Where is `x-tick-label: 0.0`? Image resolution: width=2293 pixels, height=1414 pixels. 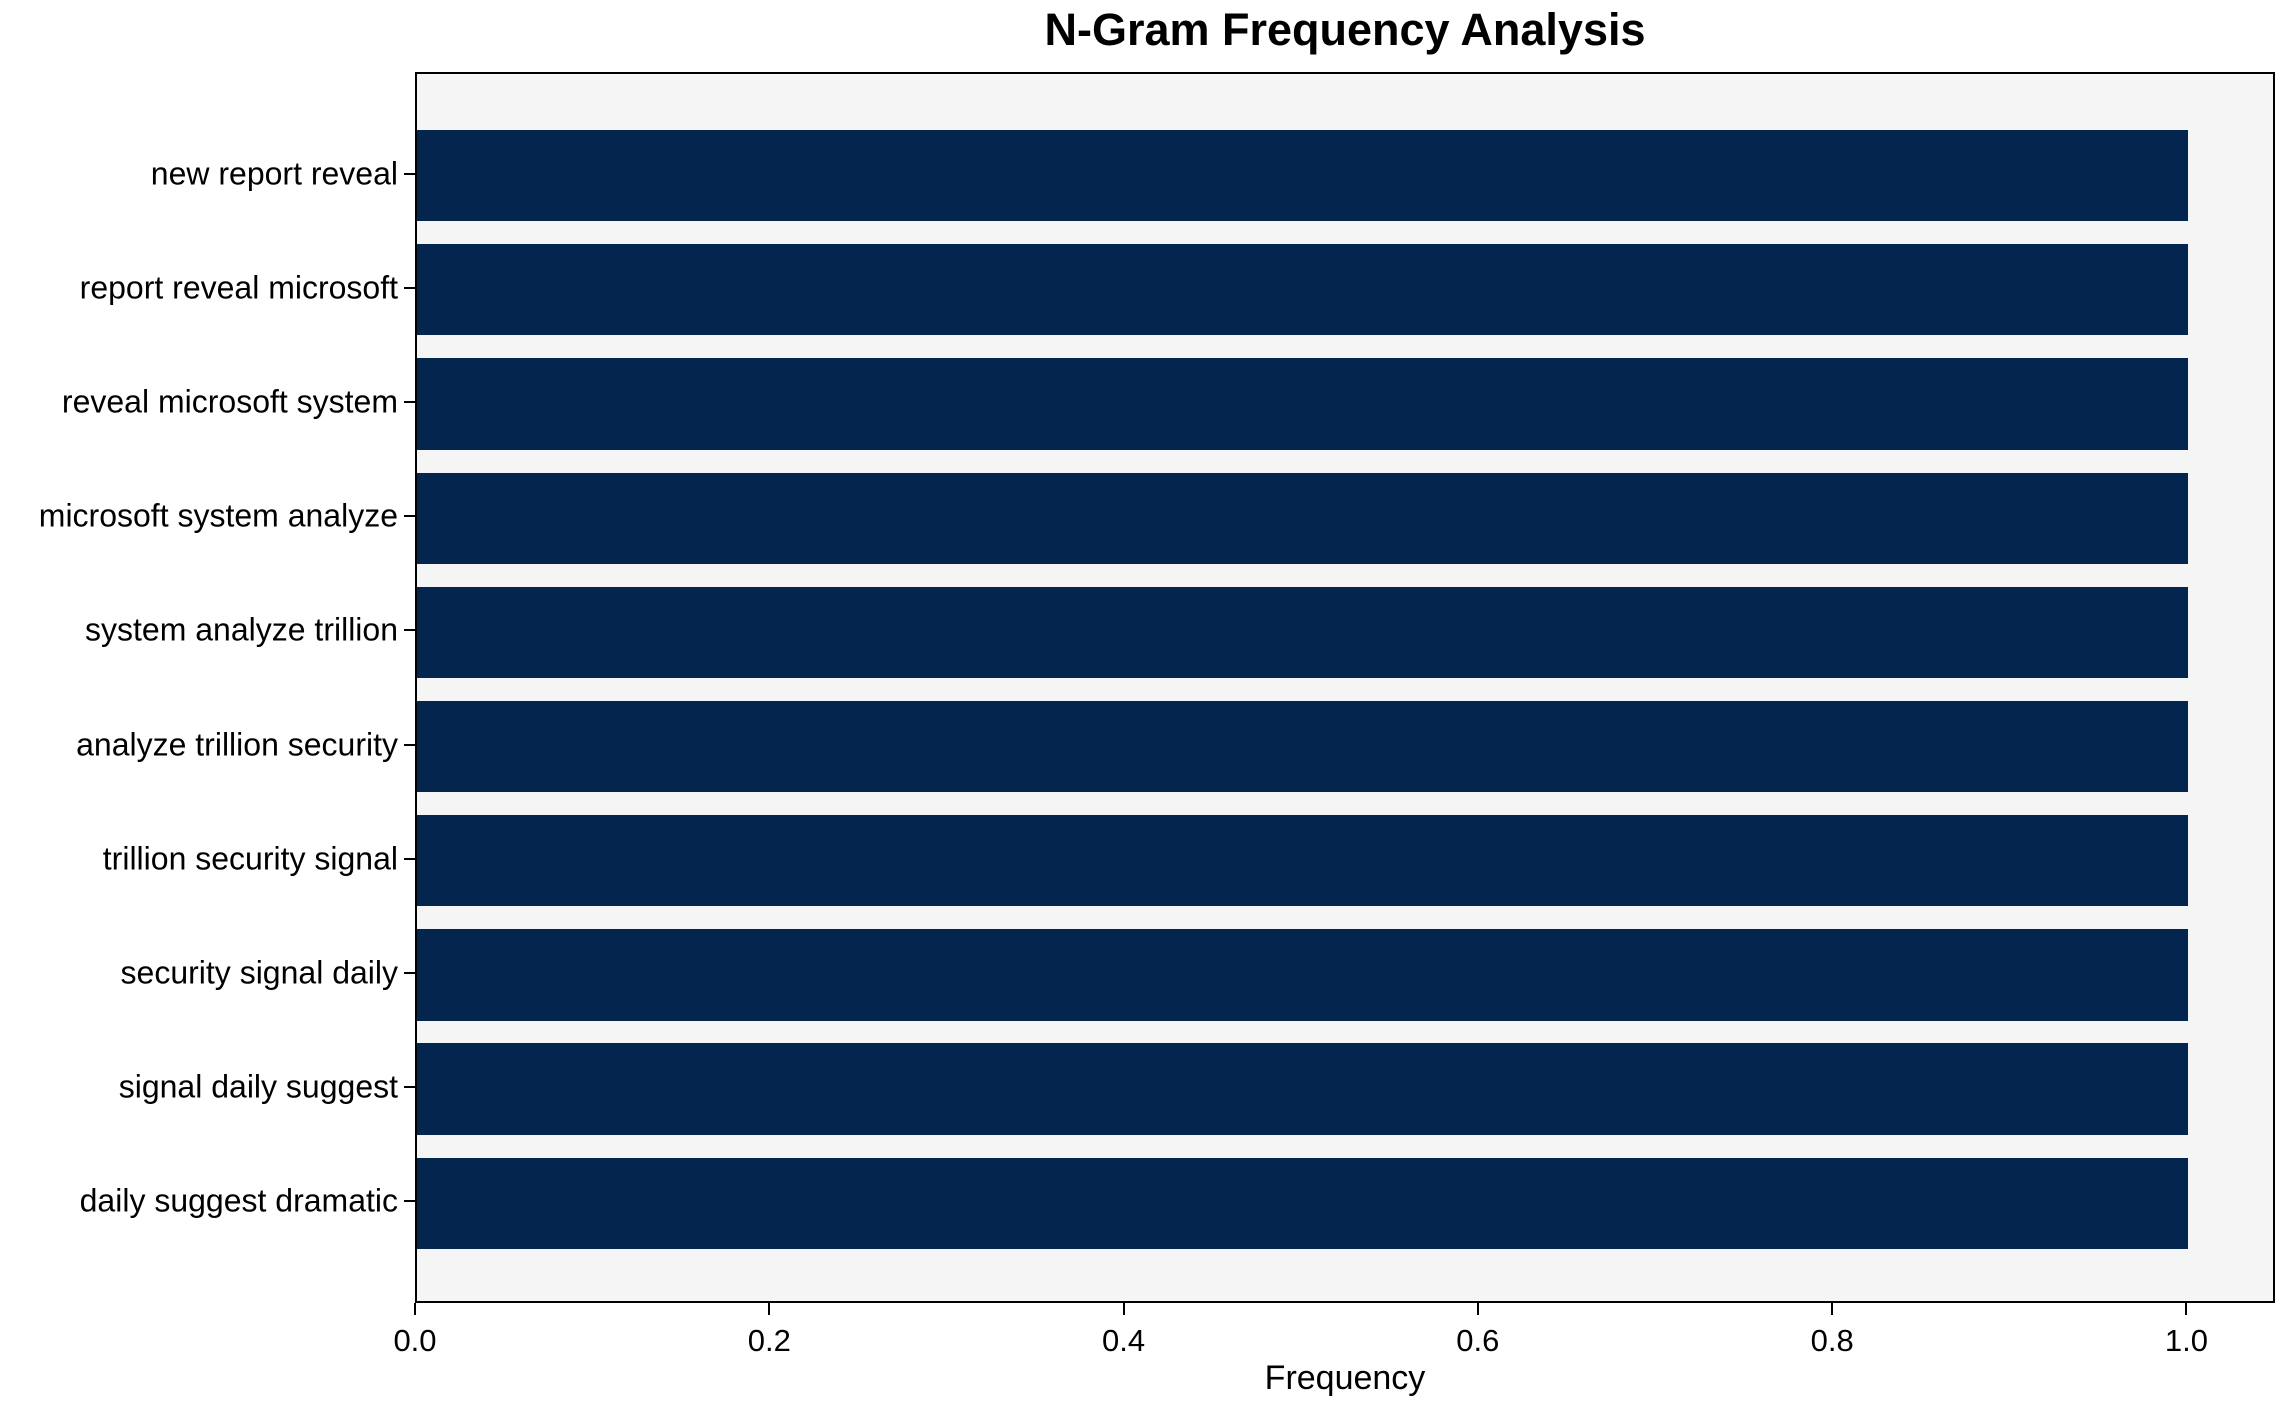
x-tick-label: 0.0 is located at coordinates (415, 1340).